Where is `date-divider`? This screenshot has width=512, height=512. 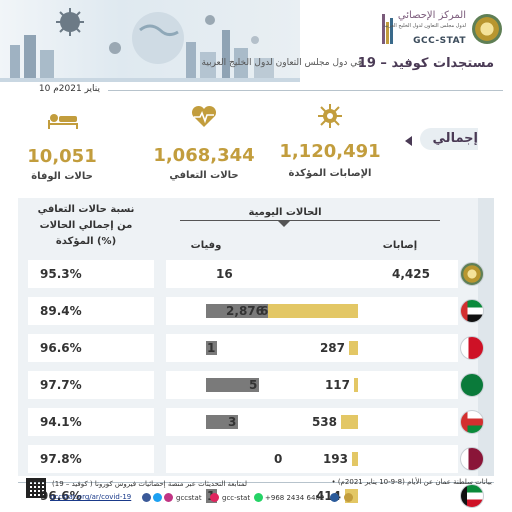
date-divider is located at coordinates (305, 90).